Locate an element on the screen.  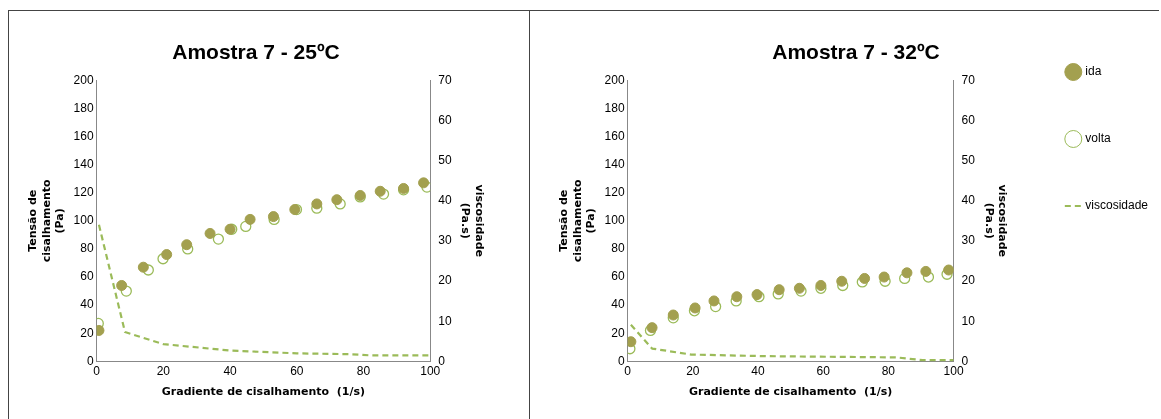
y2-tick-label: 0 is located at coordinates (442, 360).